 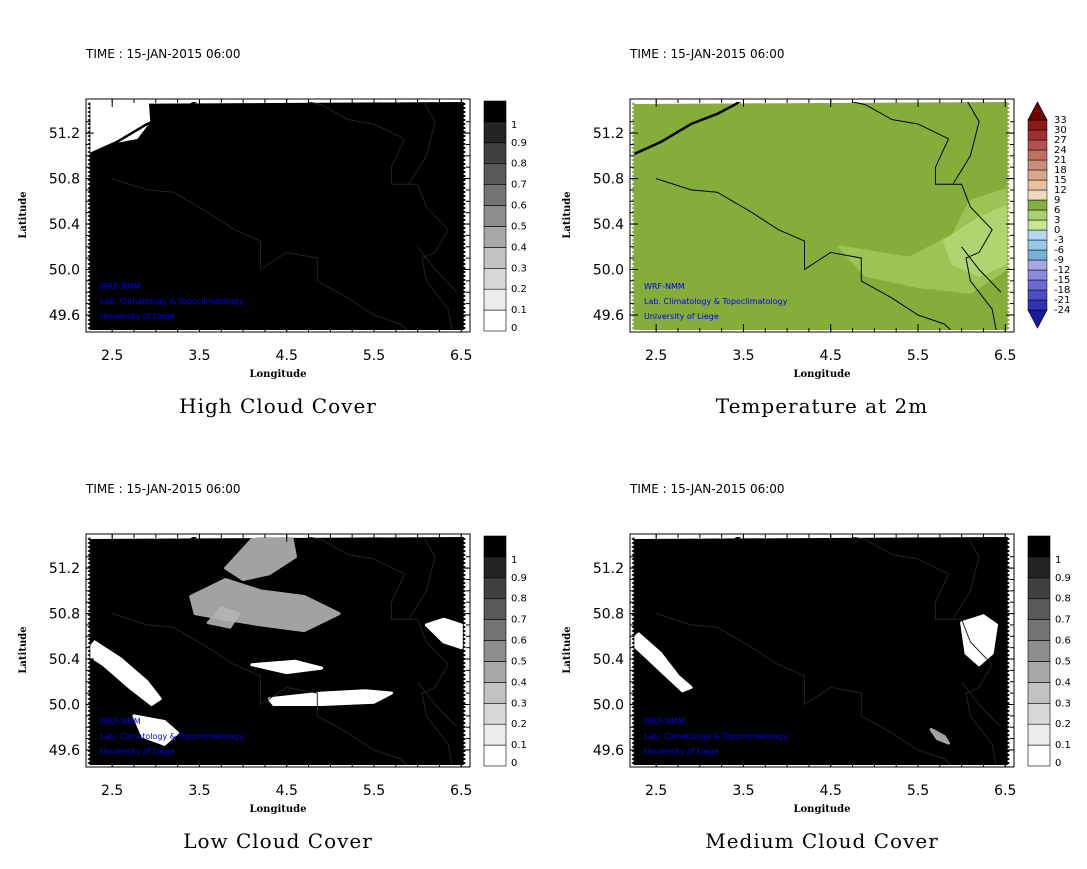 I want to click on y-axis-label: Latitude, so click(x=23, y=649).